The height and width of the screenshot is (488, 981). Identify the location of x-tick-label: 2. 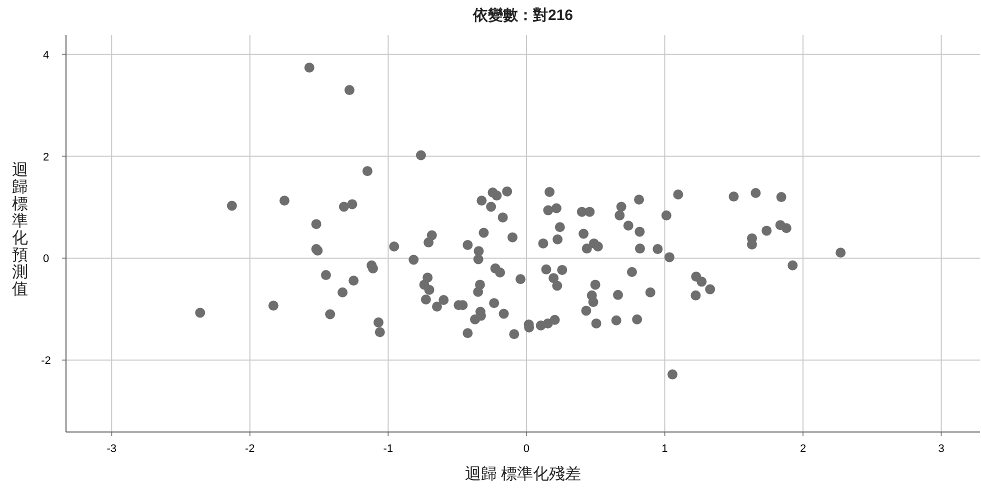
(803, 449).